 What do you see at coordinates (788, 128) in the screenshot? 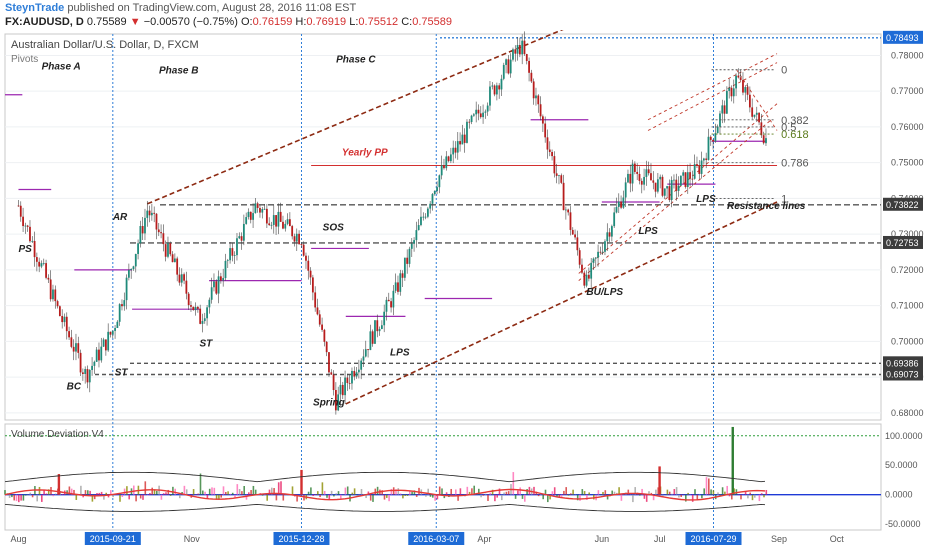
I see `fib-level-label: 0.5` at bounding box center [788, 128].